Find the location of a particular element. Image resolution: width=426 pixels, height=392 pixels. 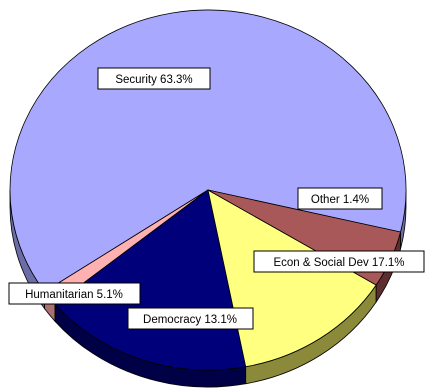

svg-text: Humanitarian 5.1% is located at coordinates (74, 295).